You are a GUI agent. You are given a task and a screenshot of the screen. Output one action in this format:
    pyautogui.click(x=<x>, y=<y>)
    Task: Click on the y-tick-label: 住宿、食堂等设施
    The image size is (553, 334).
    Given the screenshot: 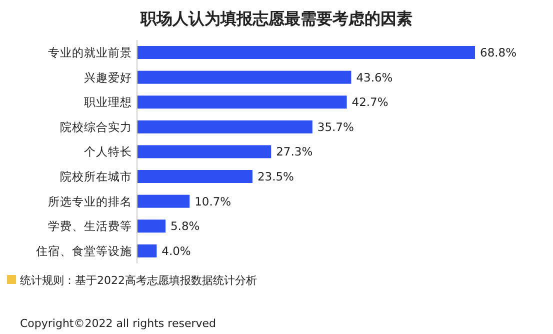 What is the action you would take?
    pyautogui.click(x=83, y=251)
    